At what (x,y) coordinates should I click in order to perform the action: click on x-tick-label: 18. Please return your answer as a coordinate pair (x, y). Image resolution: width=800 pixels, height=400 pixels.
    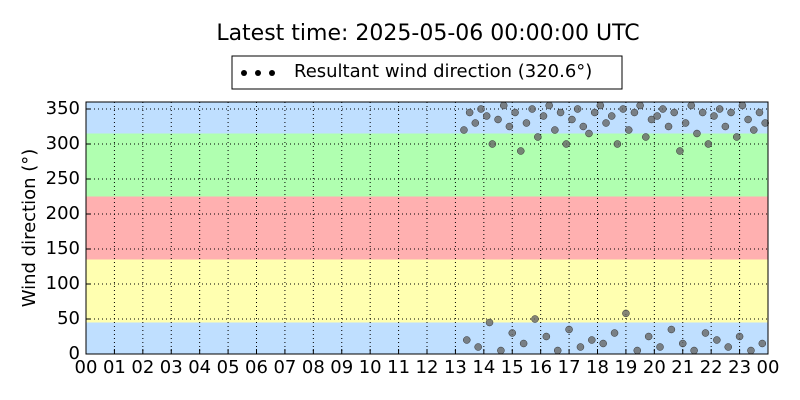
    Looking at the image, I should click on (597, 367).